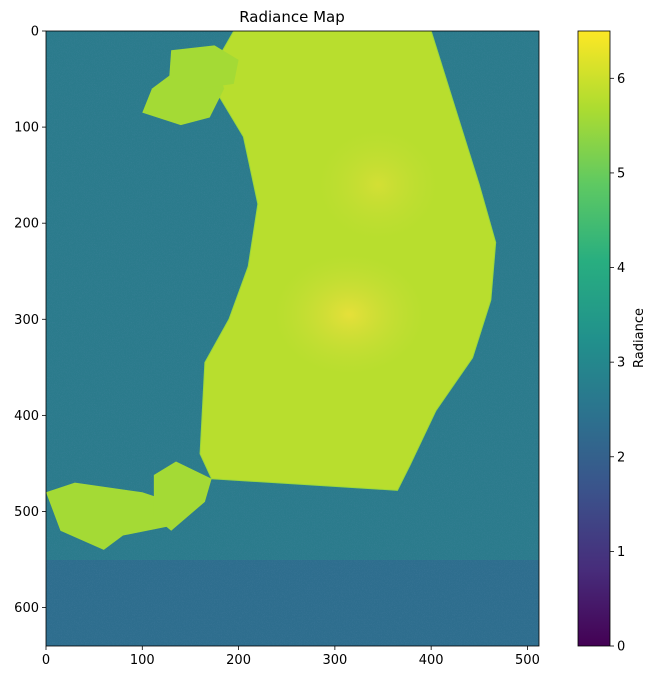 This screenshot has height=680, width=656. What do you see at coordinates (238, 660) in the screenshot?
I see `x-tick-label: 200` at bounding box center [238, 660].